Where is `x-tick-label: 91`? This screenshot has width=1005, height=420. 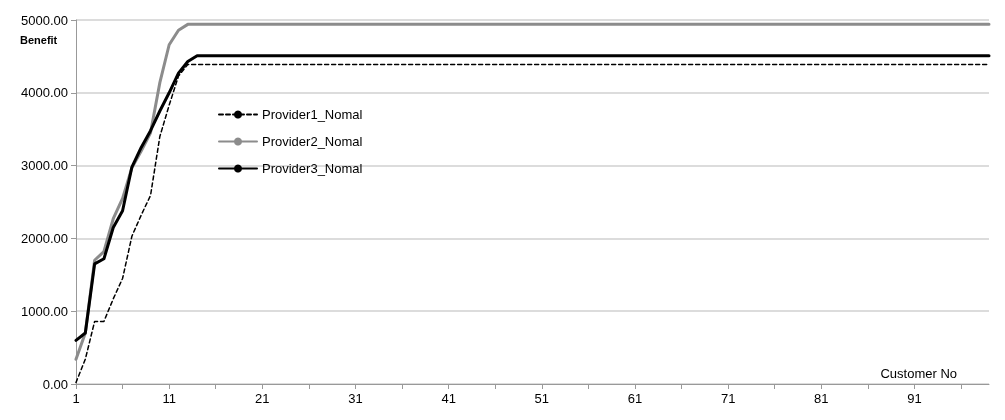
x-tick-label: 91 is located at coordinates (914, 398).